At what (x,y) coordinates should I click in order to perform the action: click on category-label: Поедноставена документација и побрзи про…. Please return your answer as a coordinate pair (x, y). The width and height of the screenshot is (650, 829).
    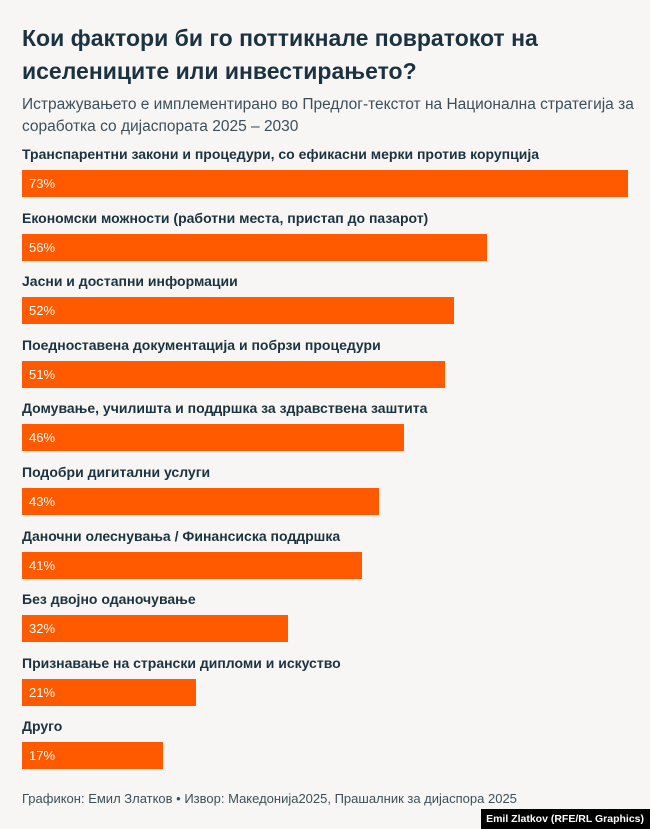
    Looking at the image, I should click on (201, 344).